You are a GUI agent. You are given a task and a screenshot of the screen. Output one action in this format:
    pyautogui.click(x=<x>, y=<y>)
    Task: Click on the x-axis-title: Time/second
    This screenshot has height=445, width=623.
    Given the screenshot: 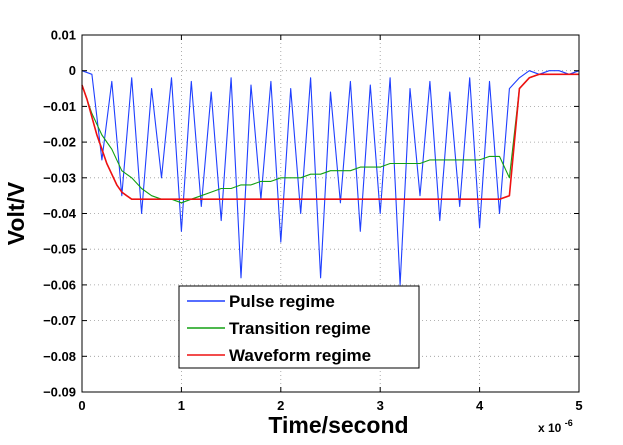 What is the action you would take?
    pyautogui.click(x=338, y=425)
    